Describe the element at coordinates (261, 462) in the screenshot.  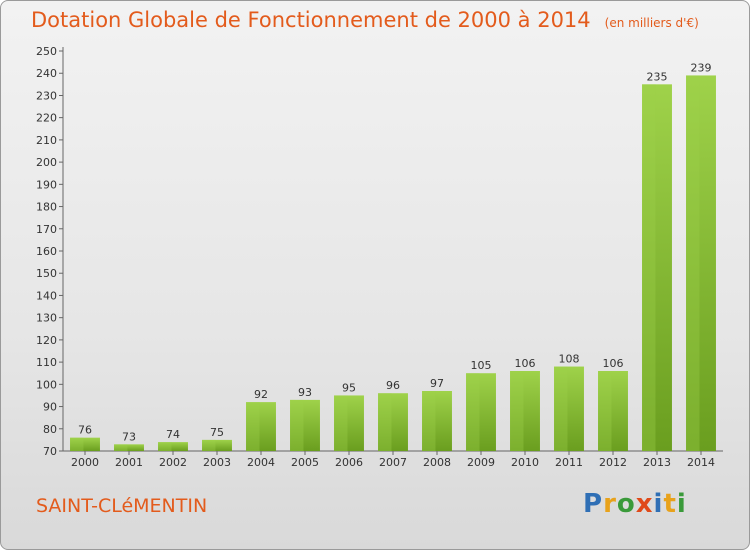
I see `x-tick-label: 2004` at that location.